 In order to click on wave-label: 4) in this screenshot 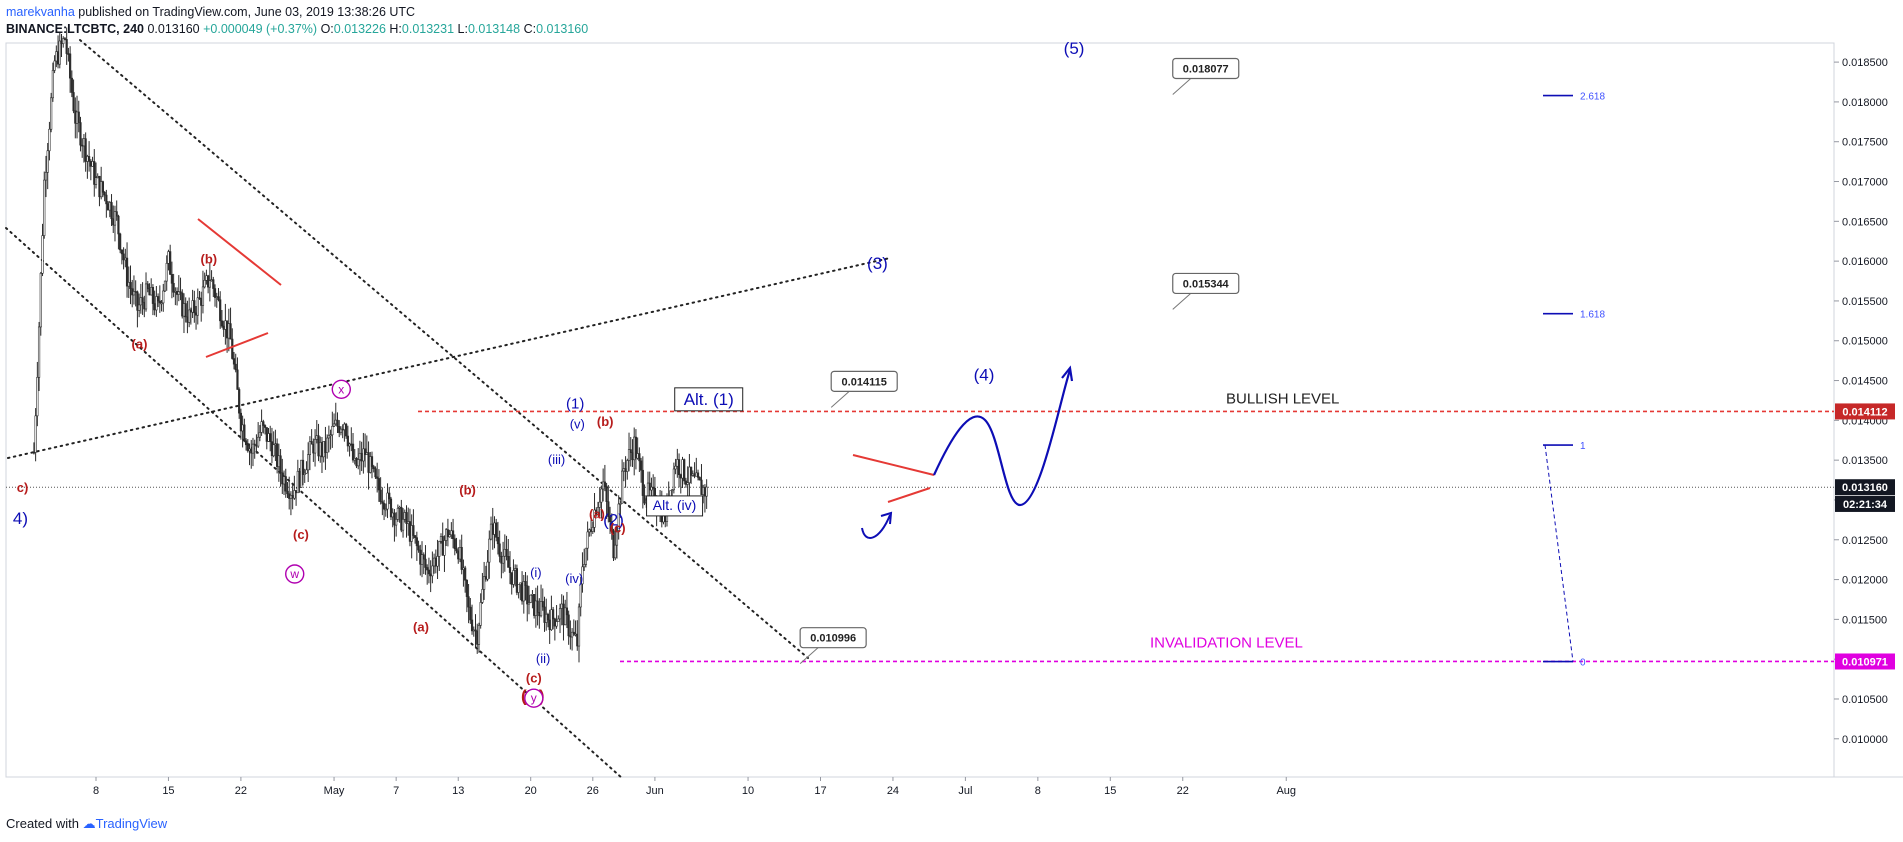, I will do `click(20, 518)`.